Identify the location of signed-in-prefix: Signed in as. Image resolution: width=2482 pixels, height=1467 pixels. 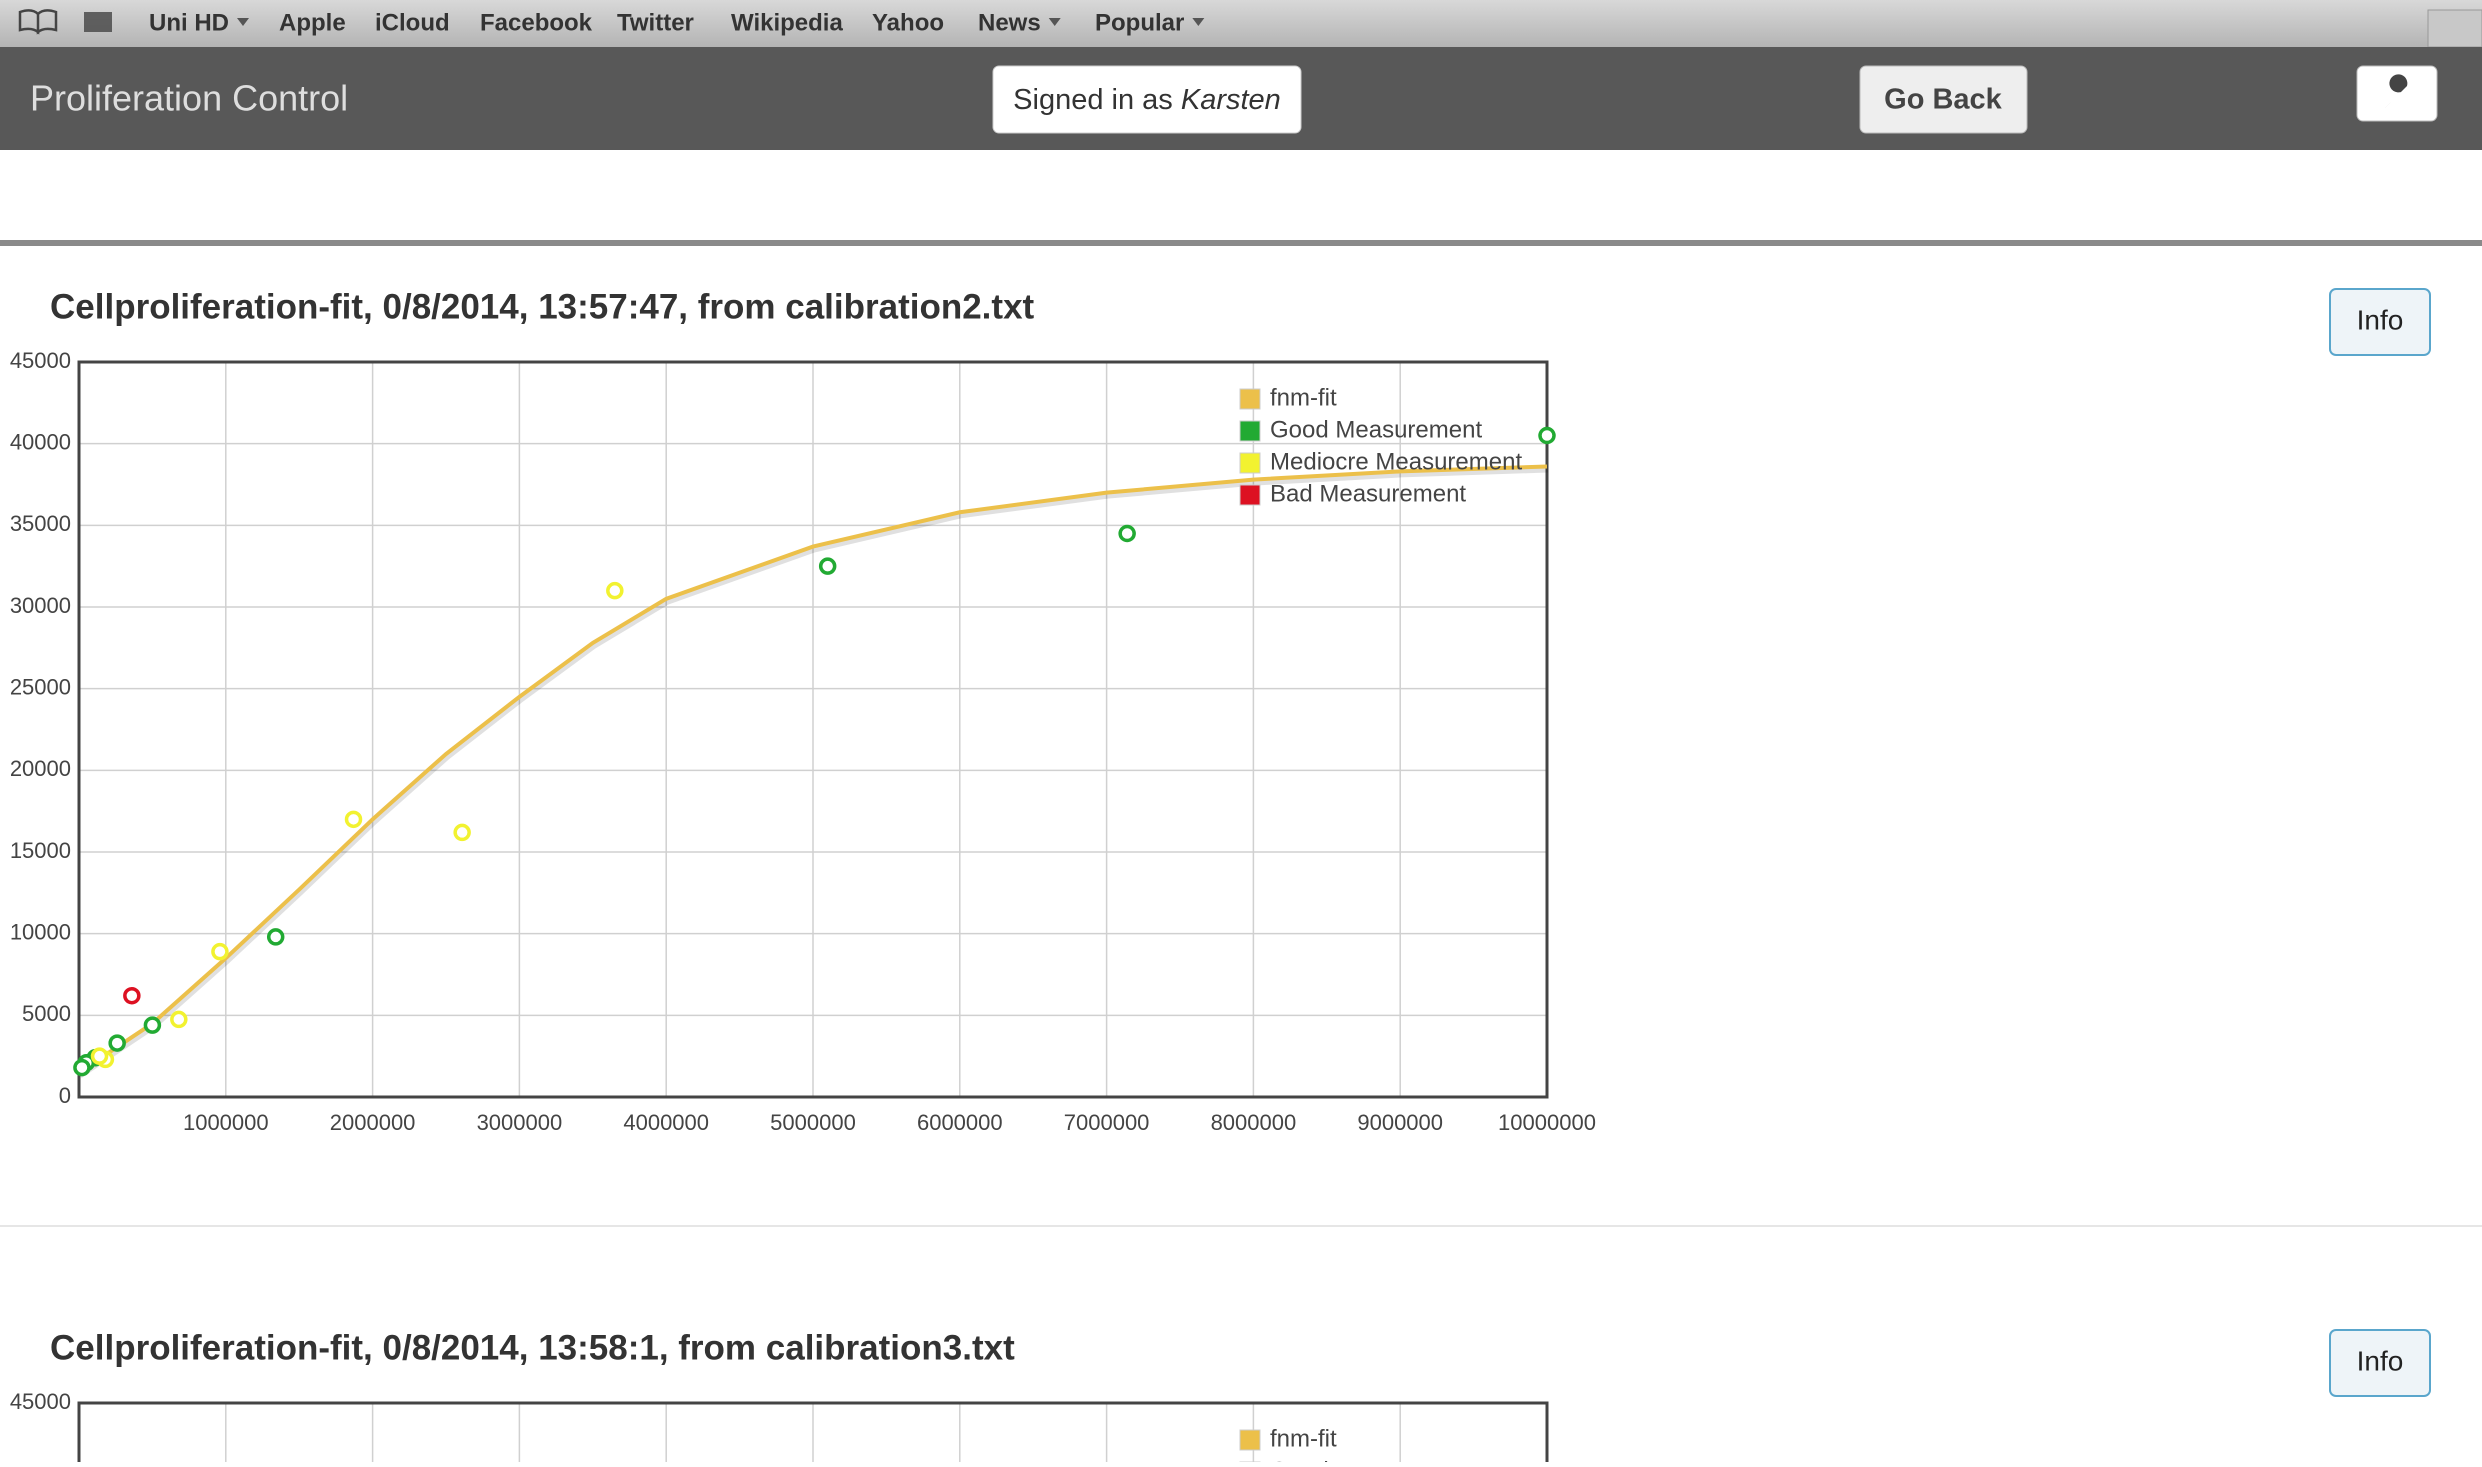
(1093, 100).